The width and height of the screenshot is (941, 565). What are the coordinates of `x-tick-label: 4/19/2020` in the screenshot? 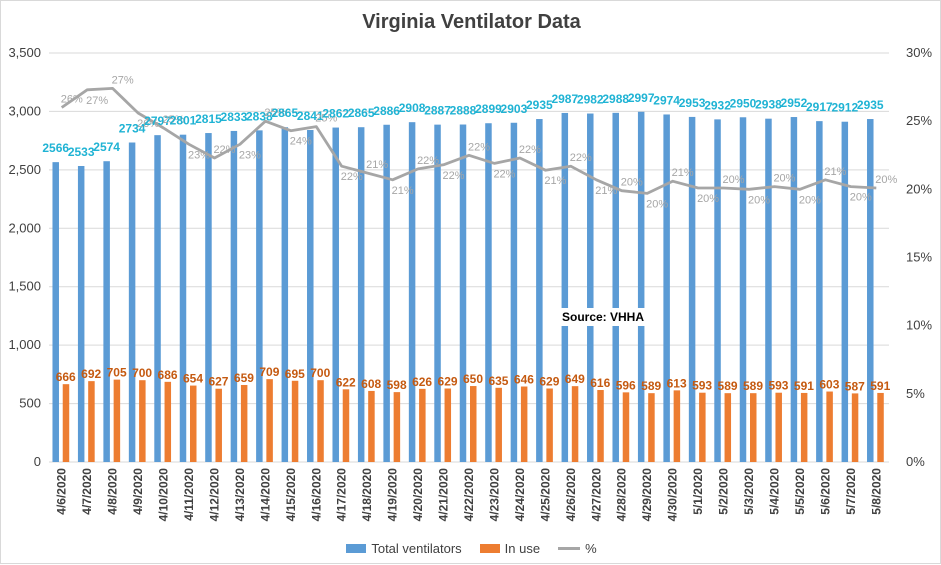 It's located at (393, 495).